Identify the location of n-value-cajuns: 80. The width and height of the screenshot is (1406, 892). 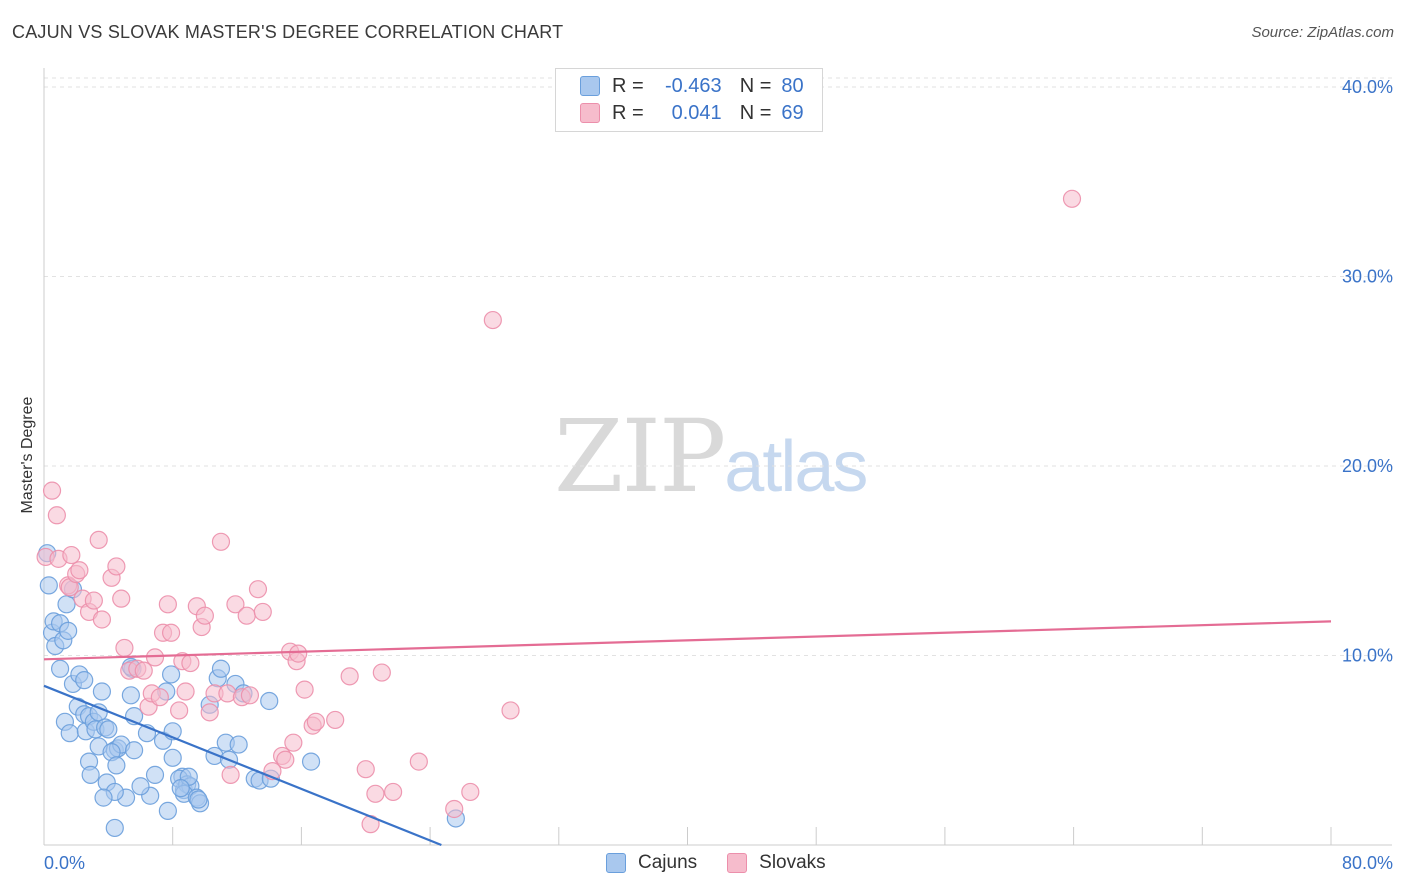
(792, 85).